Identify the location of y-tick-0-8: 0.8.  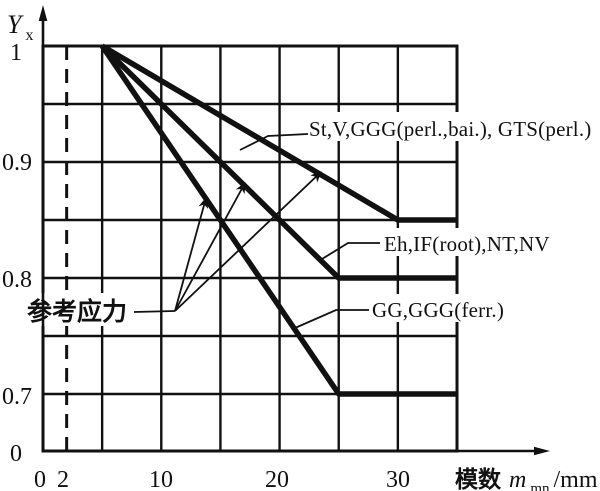
(17, 280).